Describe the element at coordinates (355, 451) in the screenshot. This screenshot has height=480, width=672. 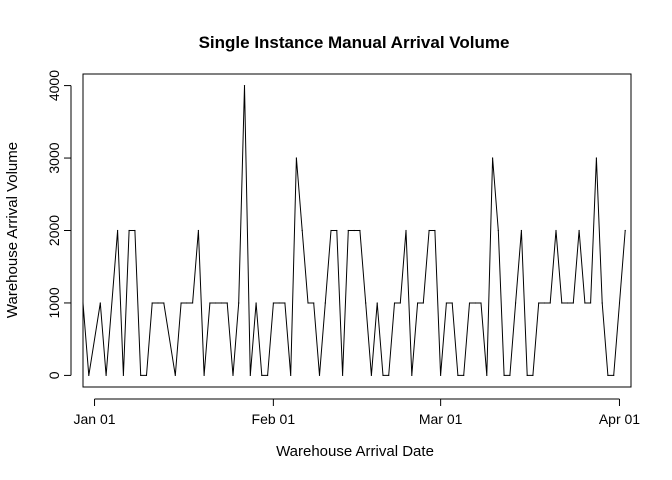
I see `x-axis-label: Warehouse Arrival Date` at that location.